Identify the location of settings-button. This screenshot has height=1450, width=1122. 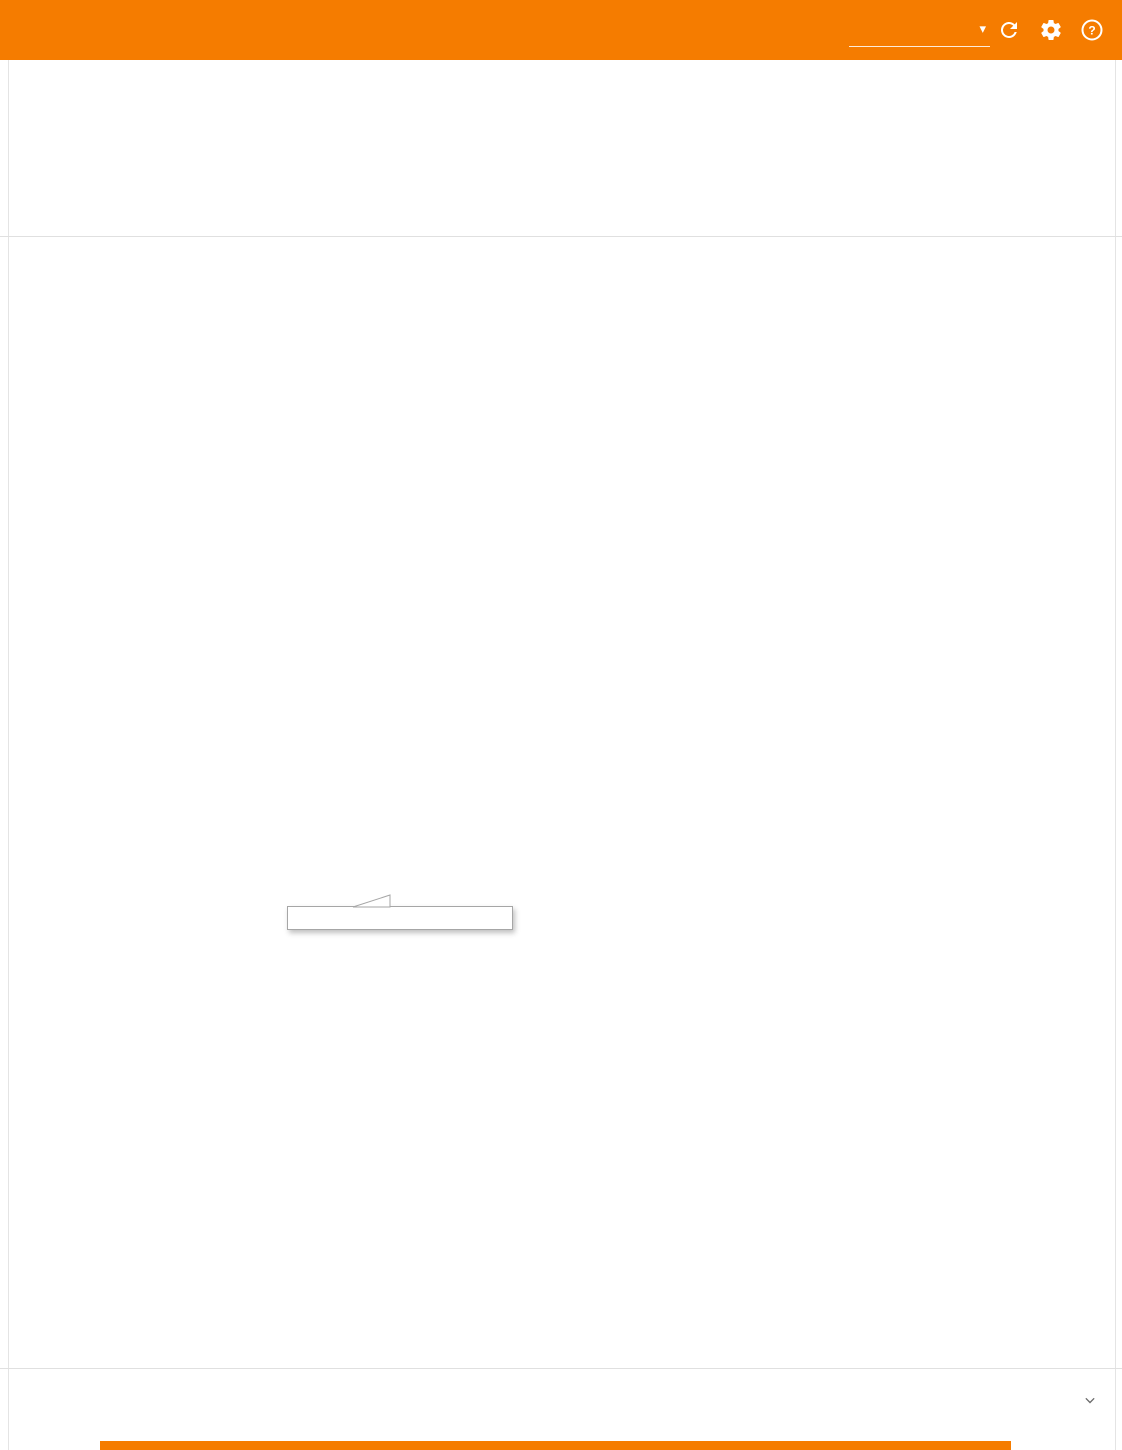
(1051, 30).